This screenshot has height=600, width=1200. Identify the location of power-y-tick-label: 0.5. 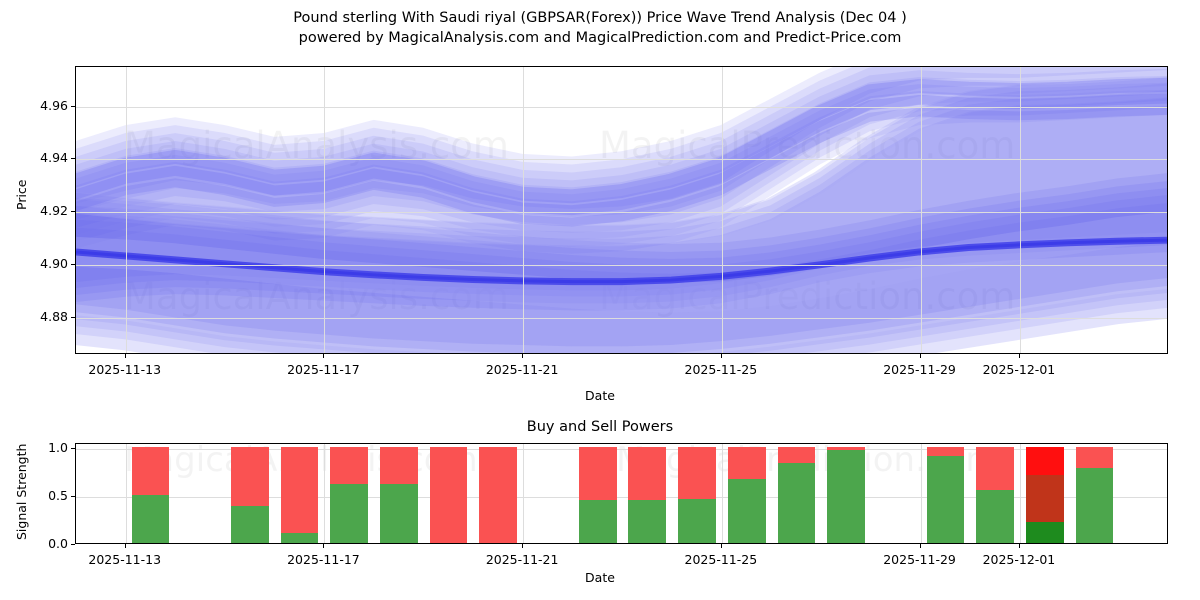
(58, 495).